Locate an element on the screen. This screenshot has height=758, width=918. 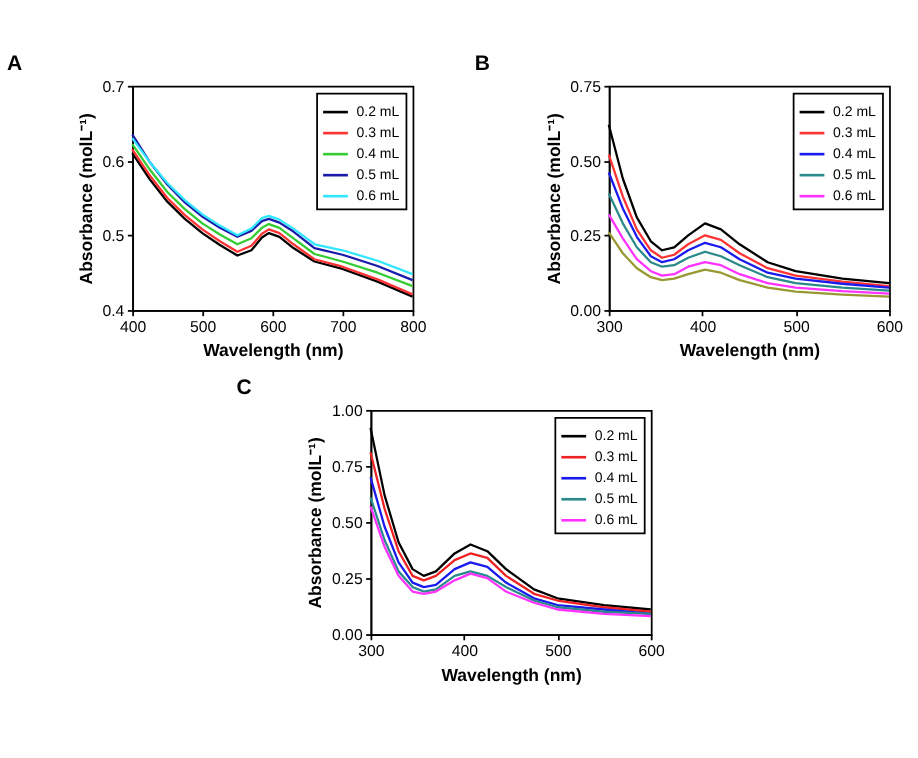
x-tick-label: 800 is located at coordinates (414, 326).